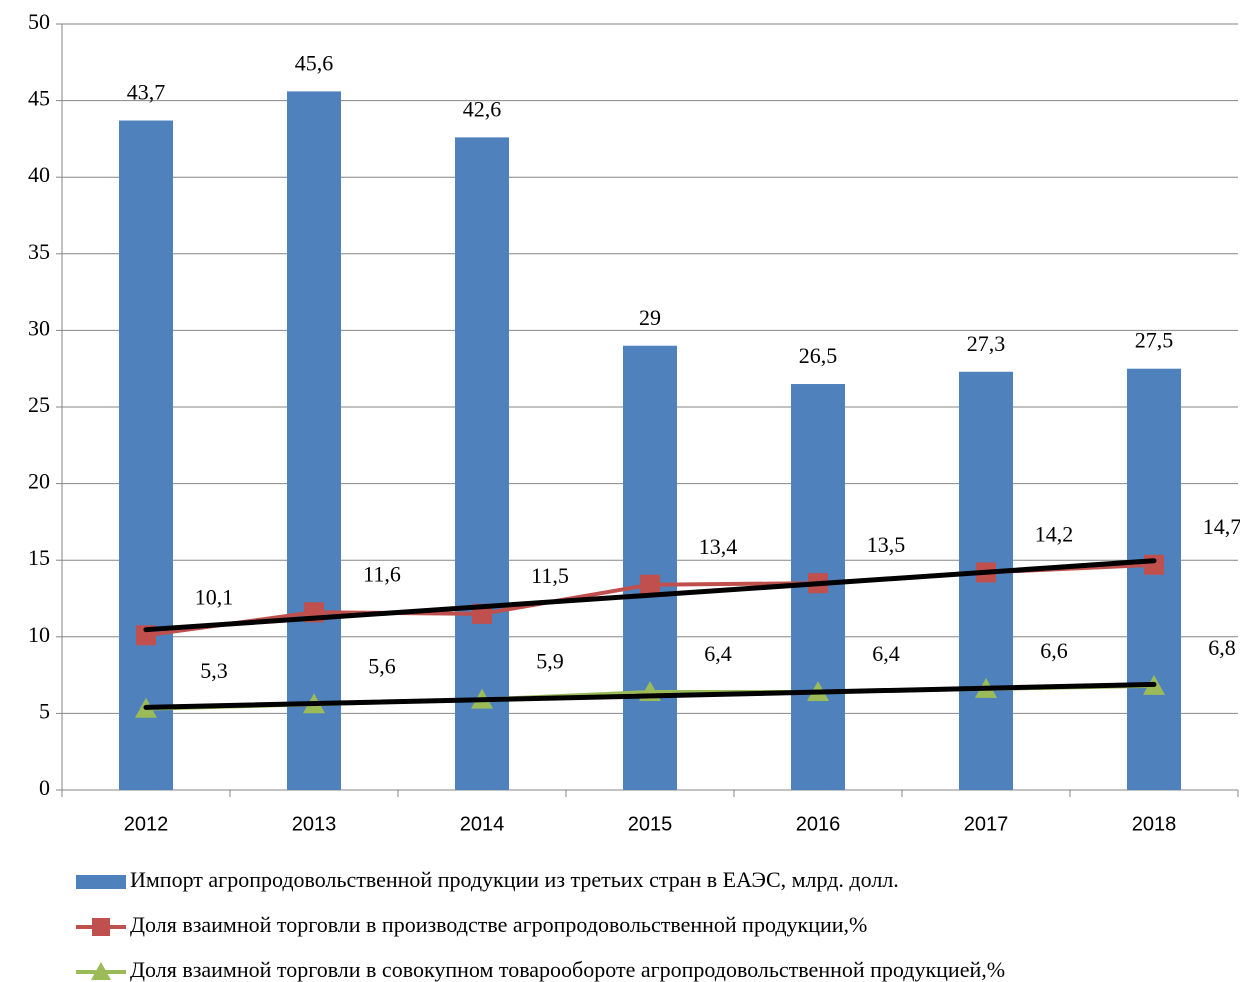 This screenshot has height=982, width=1240. Describe the element at coordinates (482, 824) in the screenshot. I see `x-tick-label: 2014` at that location.